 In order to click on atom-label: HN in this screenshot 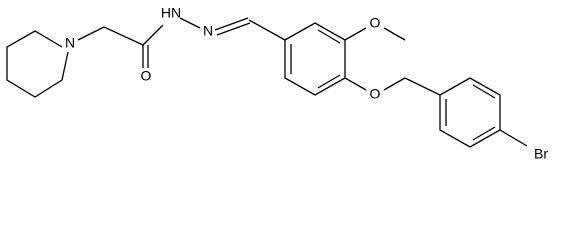, I will do `click(171, 13)`.